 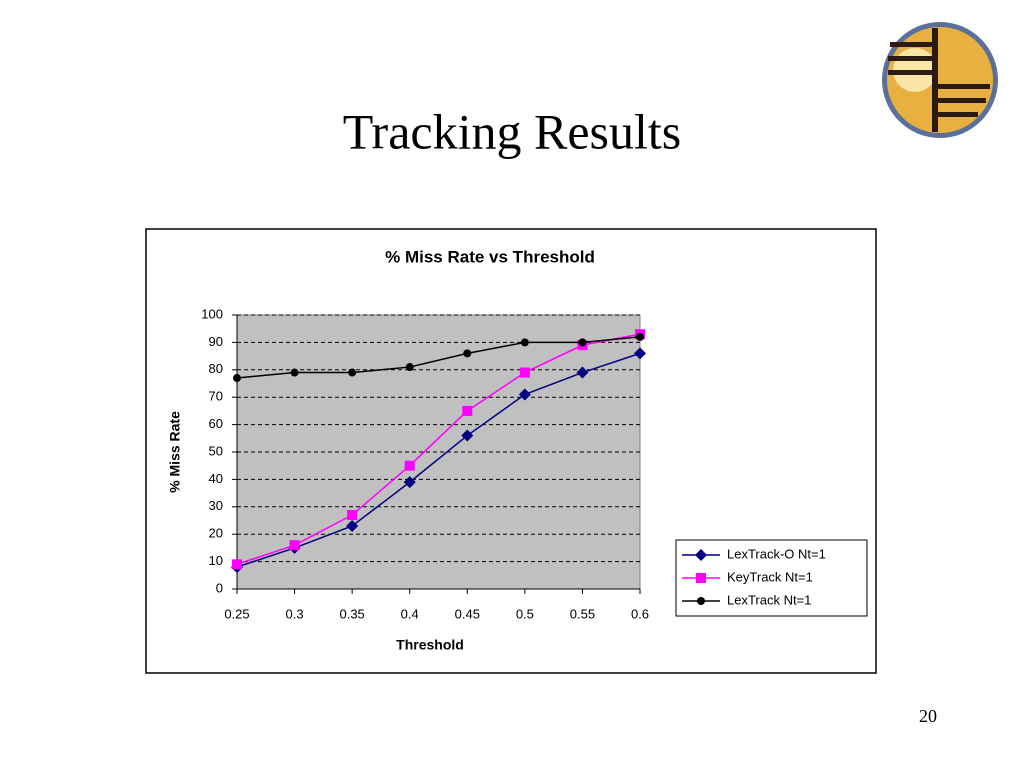 What do you see at coordinates (935, 80) in the screenshot?
I see `logo-bar` at bounding box center [935, 80].